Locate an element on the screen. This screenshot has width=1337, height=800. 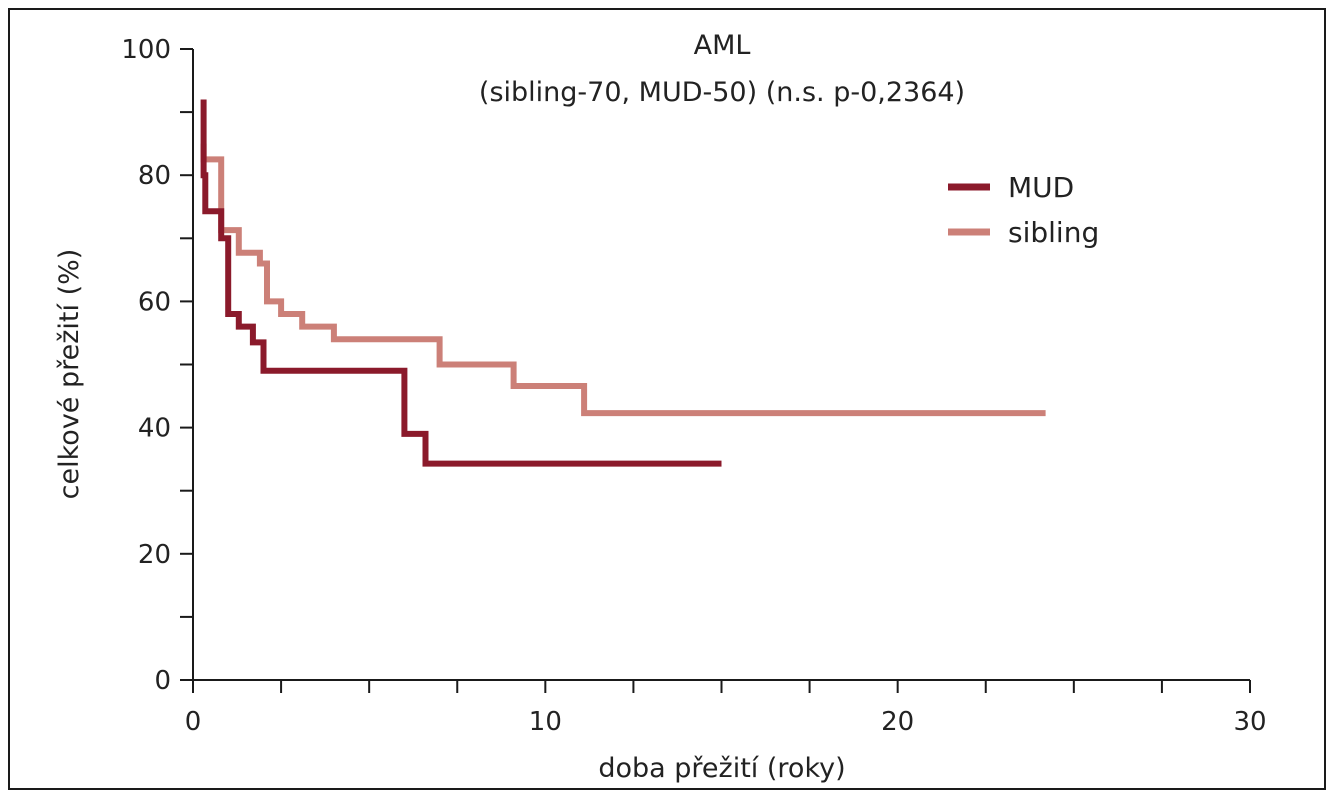
x-axis-title: doba přežití (roky) is located at coordinates (721, 768).